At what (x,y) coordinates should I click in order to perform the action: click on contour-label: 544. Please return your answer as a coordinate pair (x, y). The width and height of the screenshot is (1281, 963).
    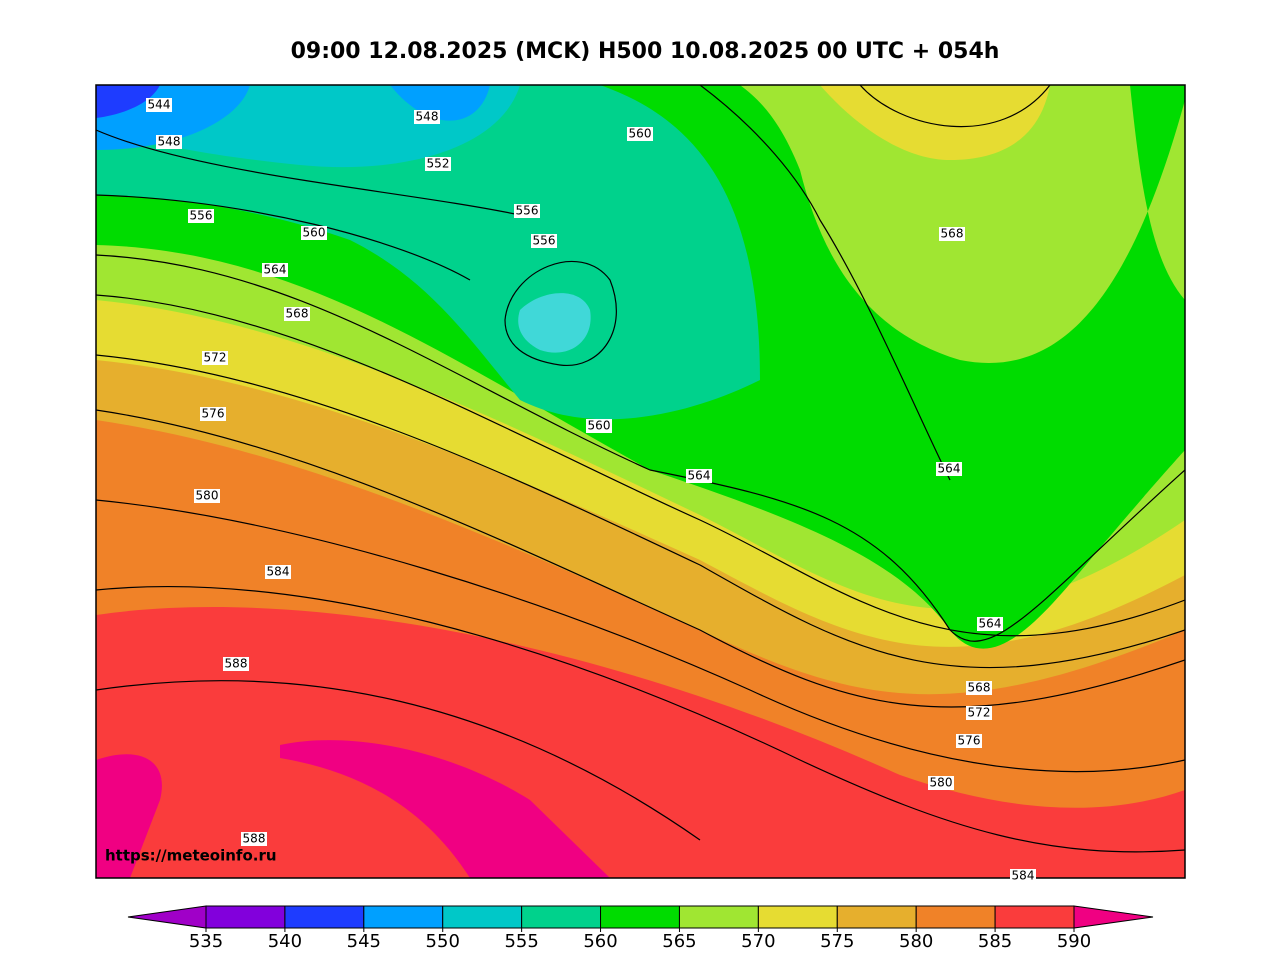
    Looking at the image, I should click on (159, 105).